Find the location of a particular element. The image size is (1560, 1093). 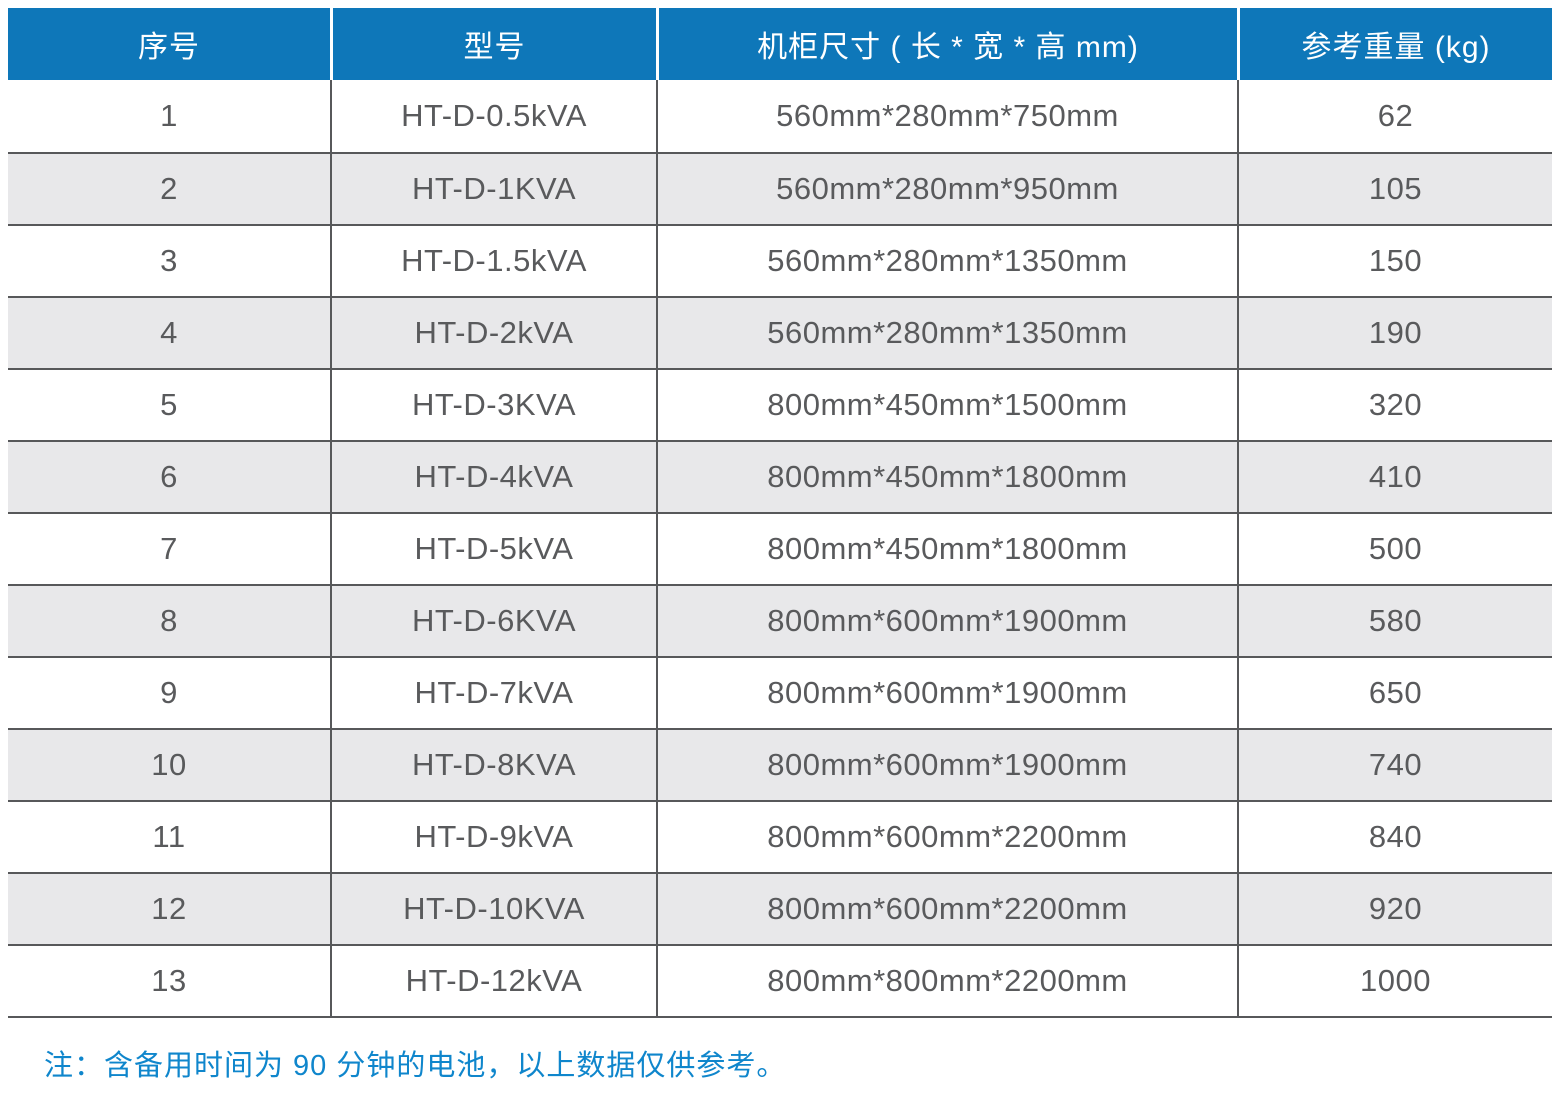

dimensions-cell: 800mm*450mm*1500mm is located at coordinates (946, 405).